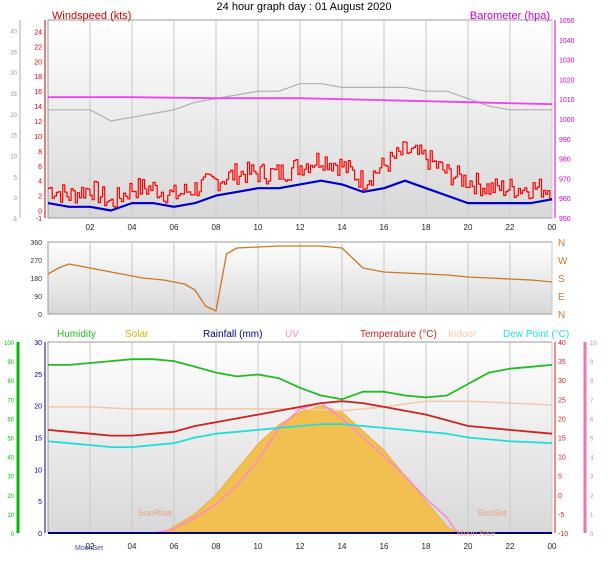 This screenshot has height=561, width=608. I want to click on uv-tick-3: 3, so click(592, 478).